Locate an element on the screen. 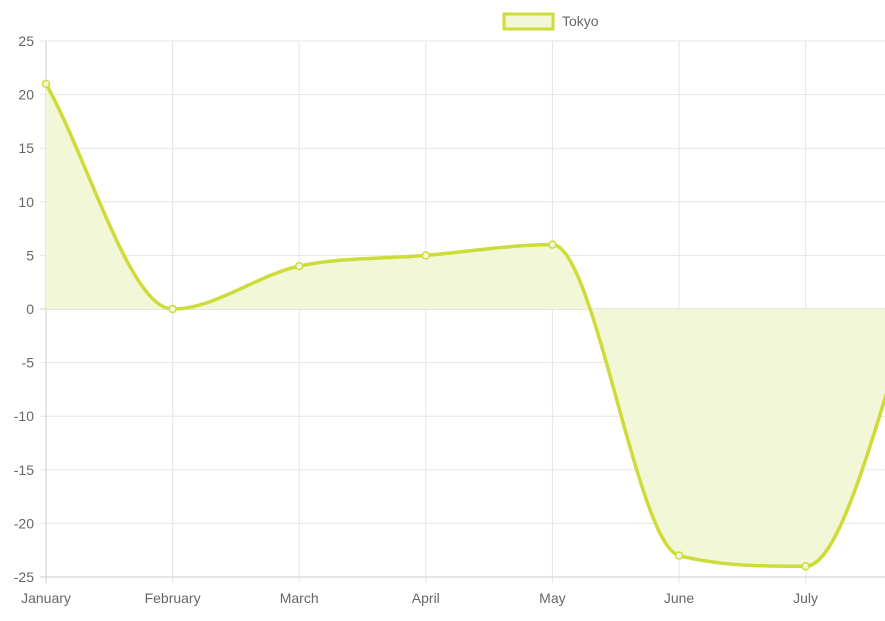  x-tick-label: June is located at coordinates (679, 598).